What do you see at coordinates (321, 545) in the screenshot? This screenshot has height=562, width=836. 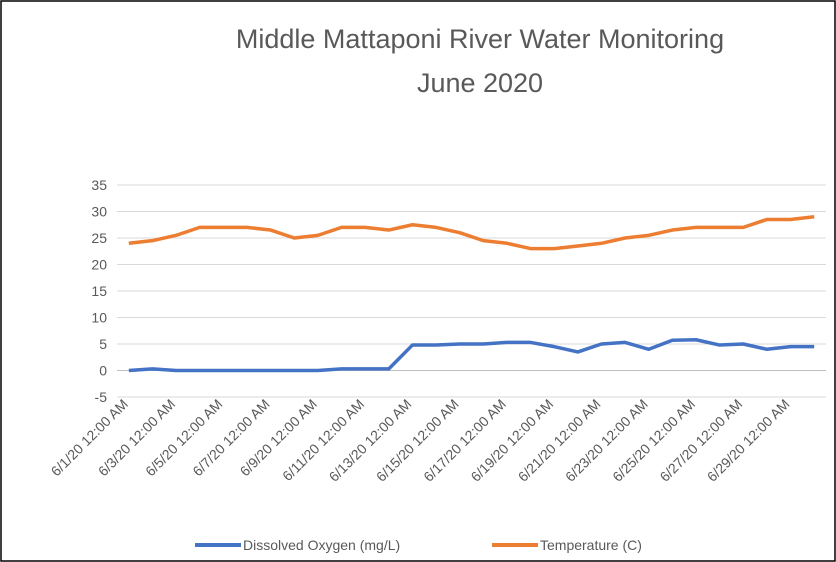 I see `legend-label: Dissolved Oxygen (mg/L)` at bounding box center [321, 545].